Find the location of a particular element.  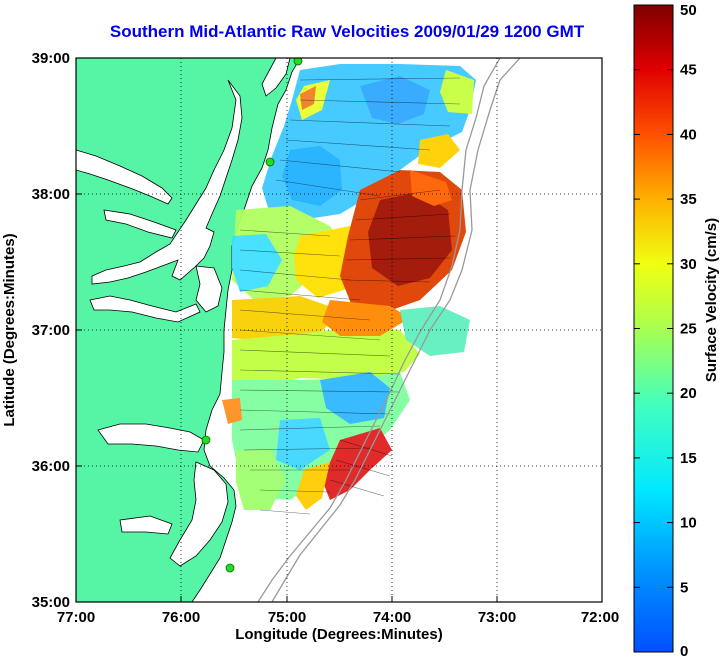

y-axis-label: Latitude (Degrees:Minutes) is located at coordinates (9, 329).